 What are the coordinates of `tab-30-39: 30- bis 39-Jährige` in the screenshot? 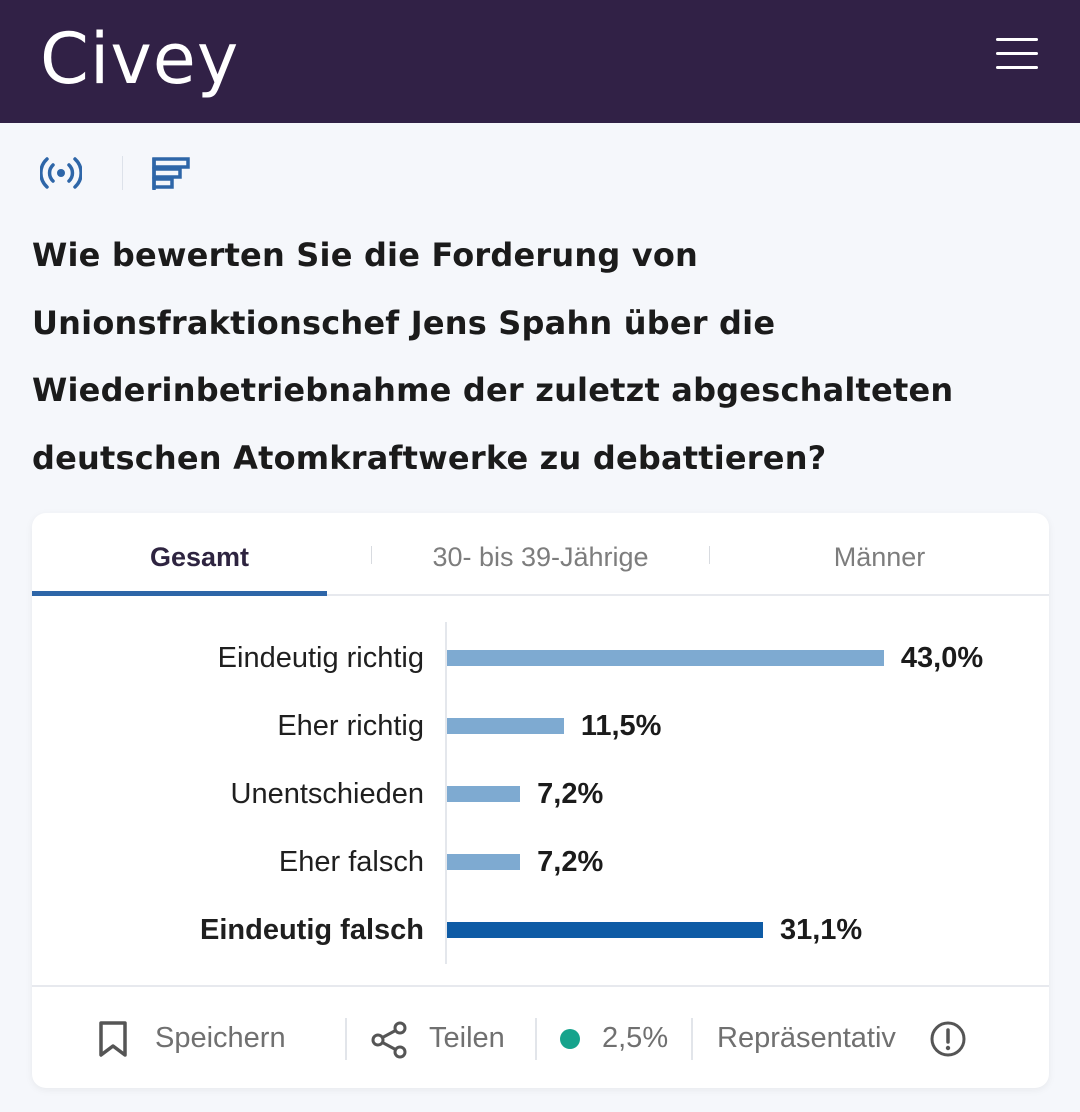 It's located at (540, 557).